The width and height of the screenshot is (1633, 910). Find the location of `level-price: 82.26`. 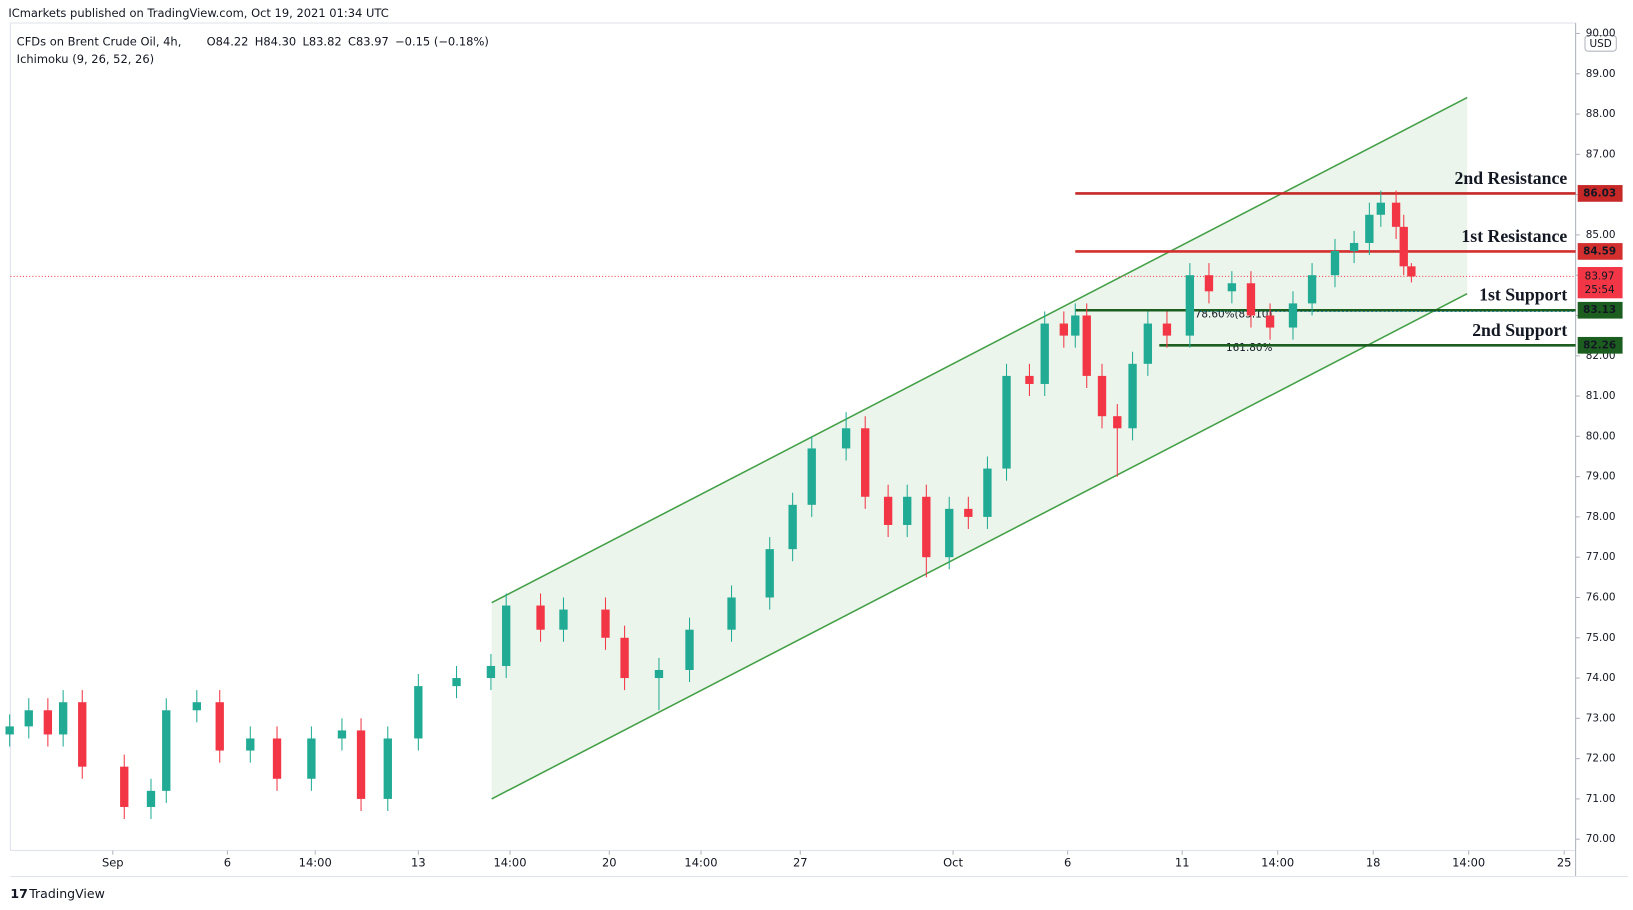

level-price: 82.26 is located at coordinates (1599, 345).